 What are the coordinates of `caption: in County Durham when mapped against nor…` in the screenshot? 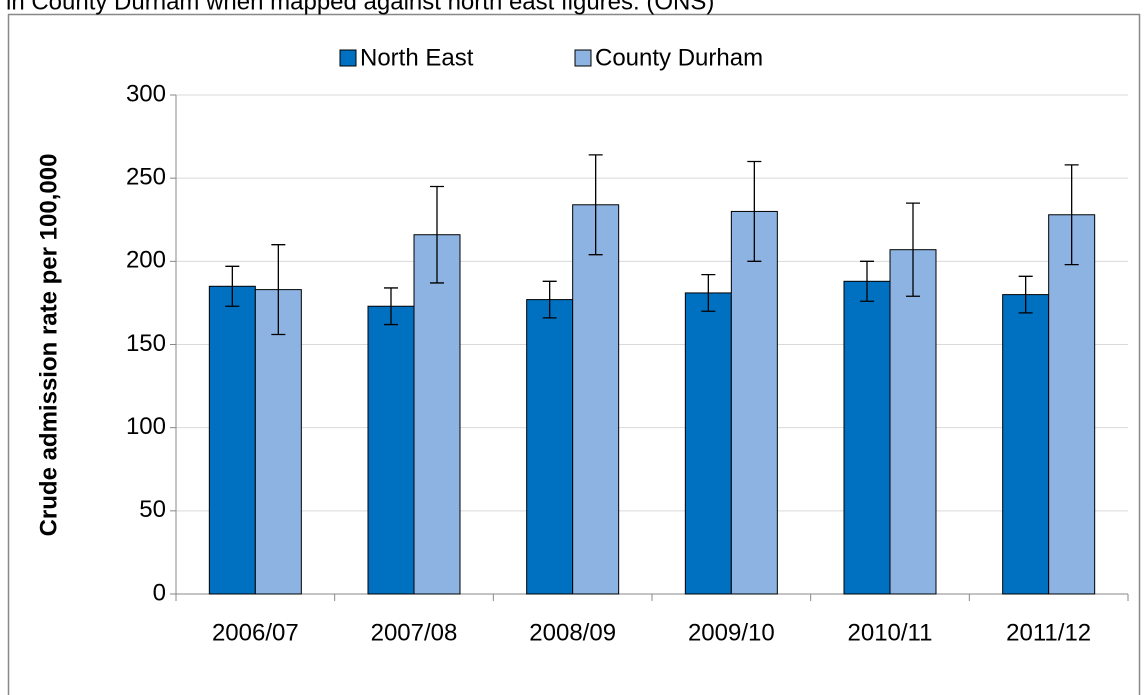 It's located at (360, 7).